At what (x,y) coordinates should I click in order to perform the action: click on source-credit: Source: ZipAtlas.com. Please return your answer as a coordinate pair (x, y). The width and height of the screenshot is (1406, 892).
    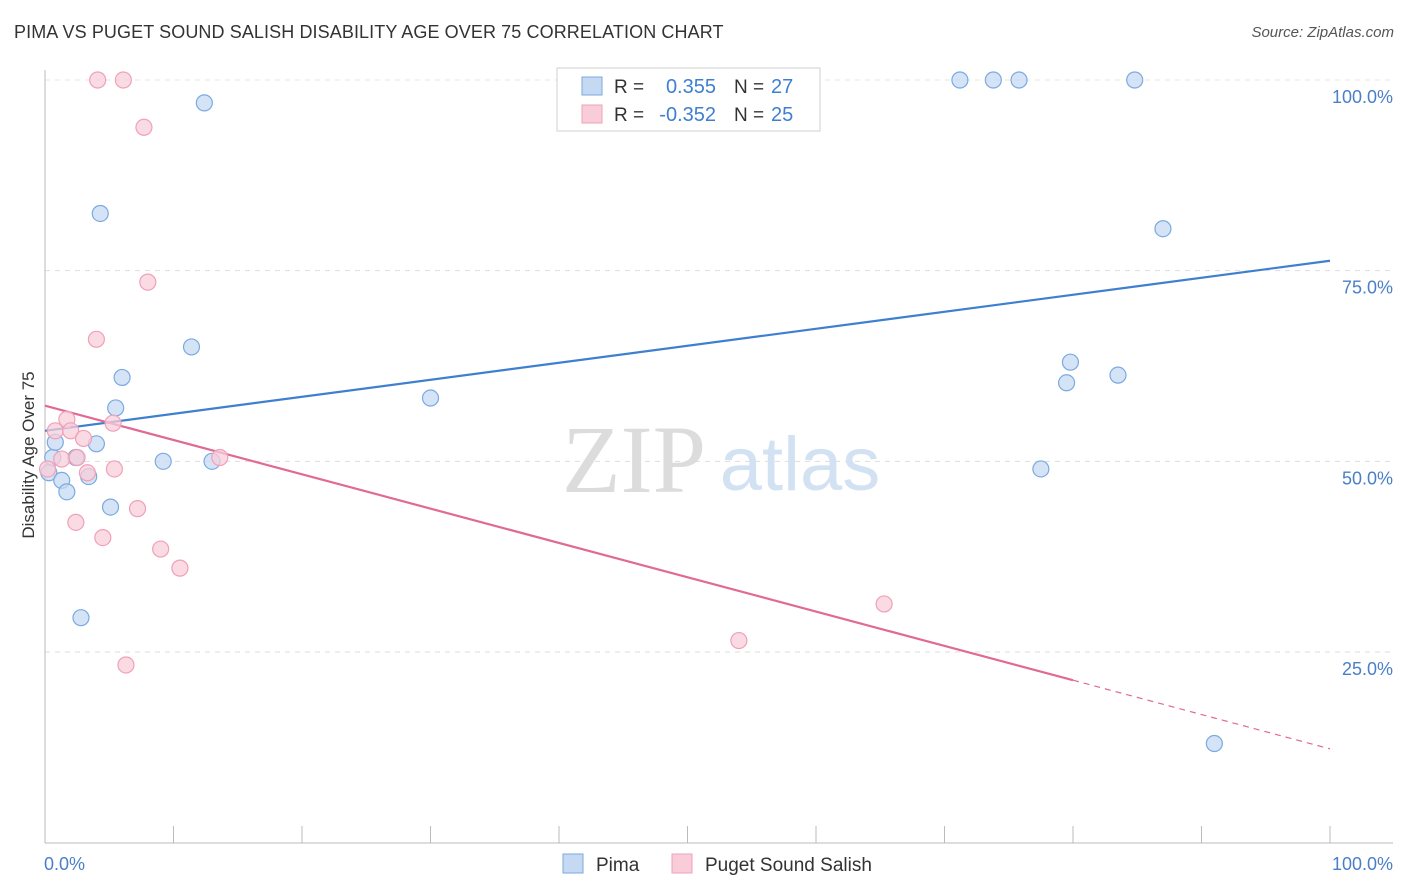
    Looking at the image, I should click on (1322, 32).